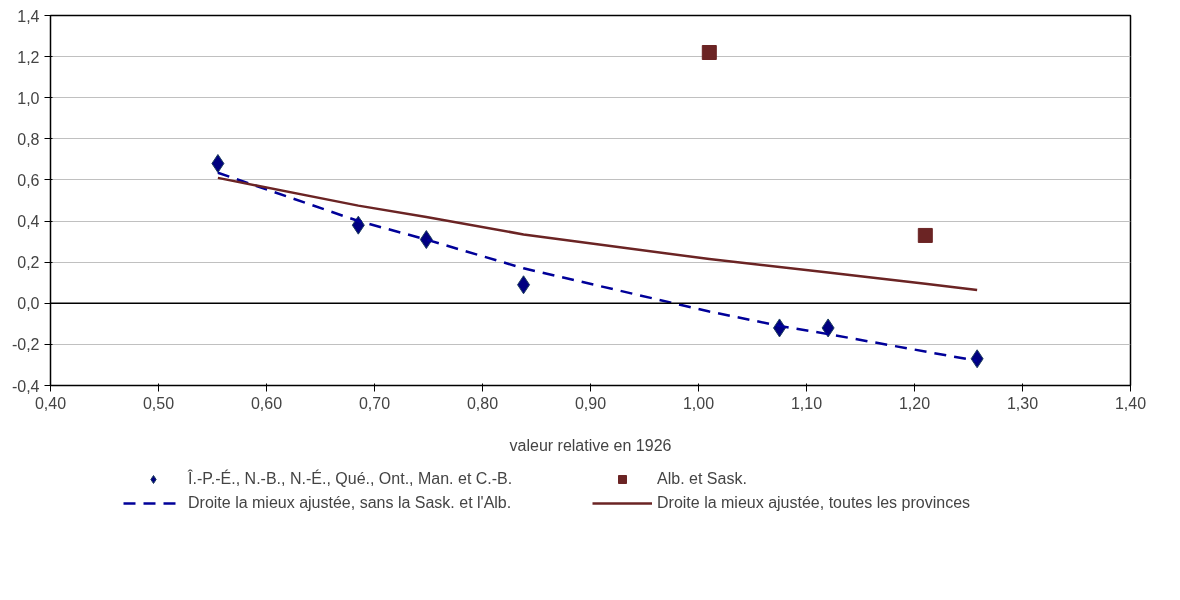  Describe the element at coordinates (374, 403) in the screenshot. I see `x-tick-label: 0,70` at that location.